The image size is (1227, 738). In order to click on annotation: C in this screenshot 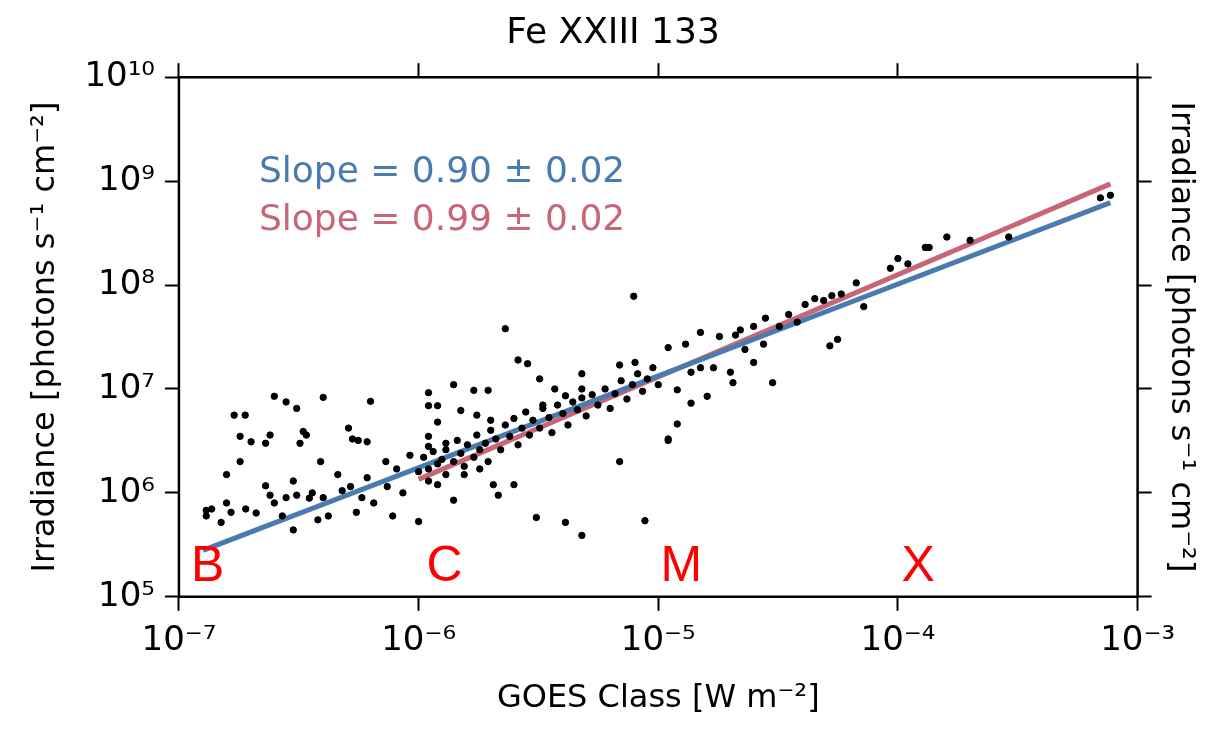, I will do `click(444, 563)`.